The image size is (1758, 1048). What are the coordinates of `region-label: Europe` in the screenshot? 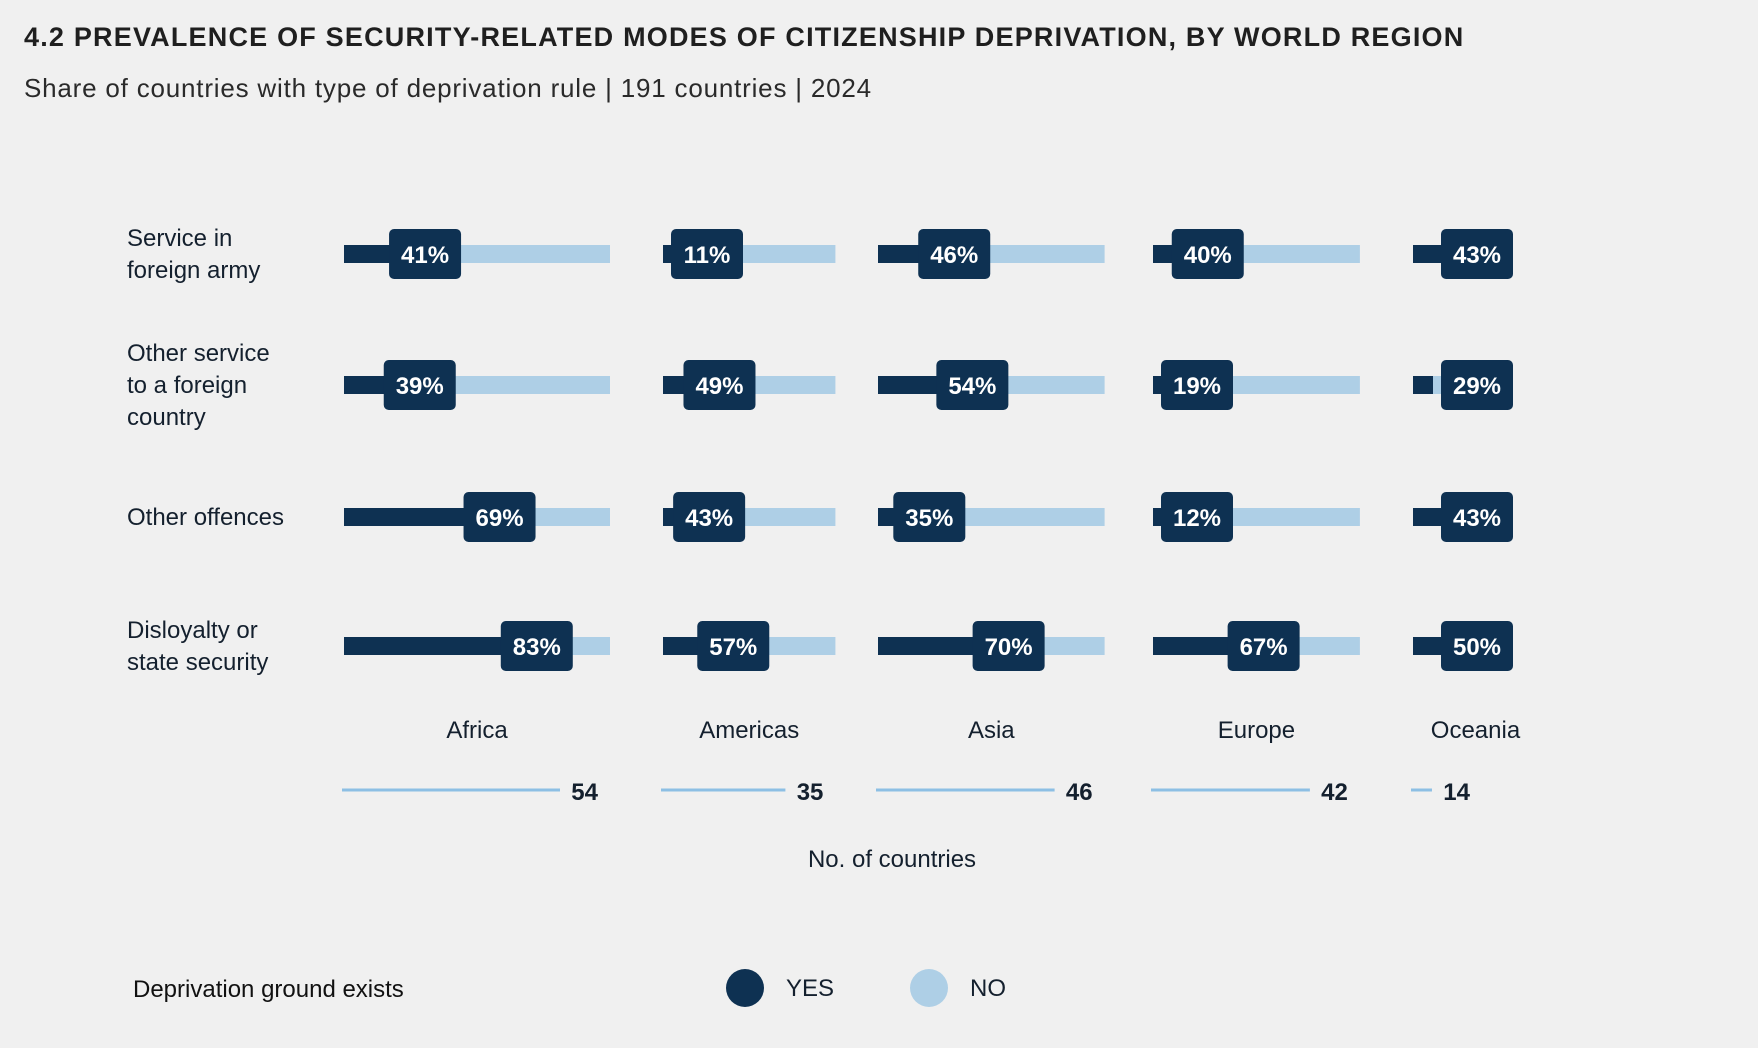 It's located at (1256, 730).